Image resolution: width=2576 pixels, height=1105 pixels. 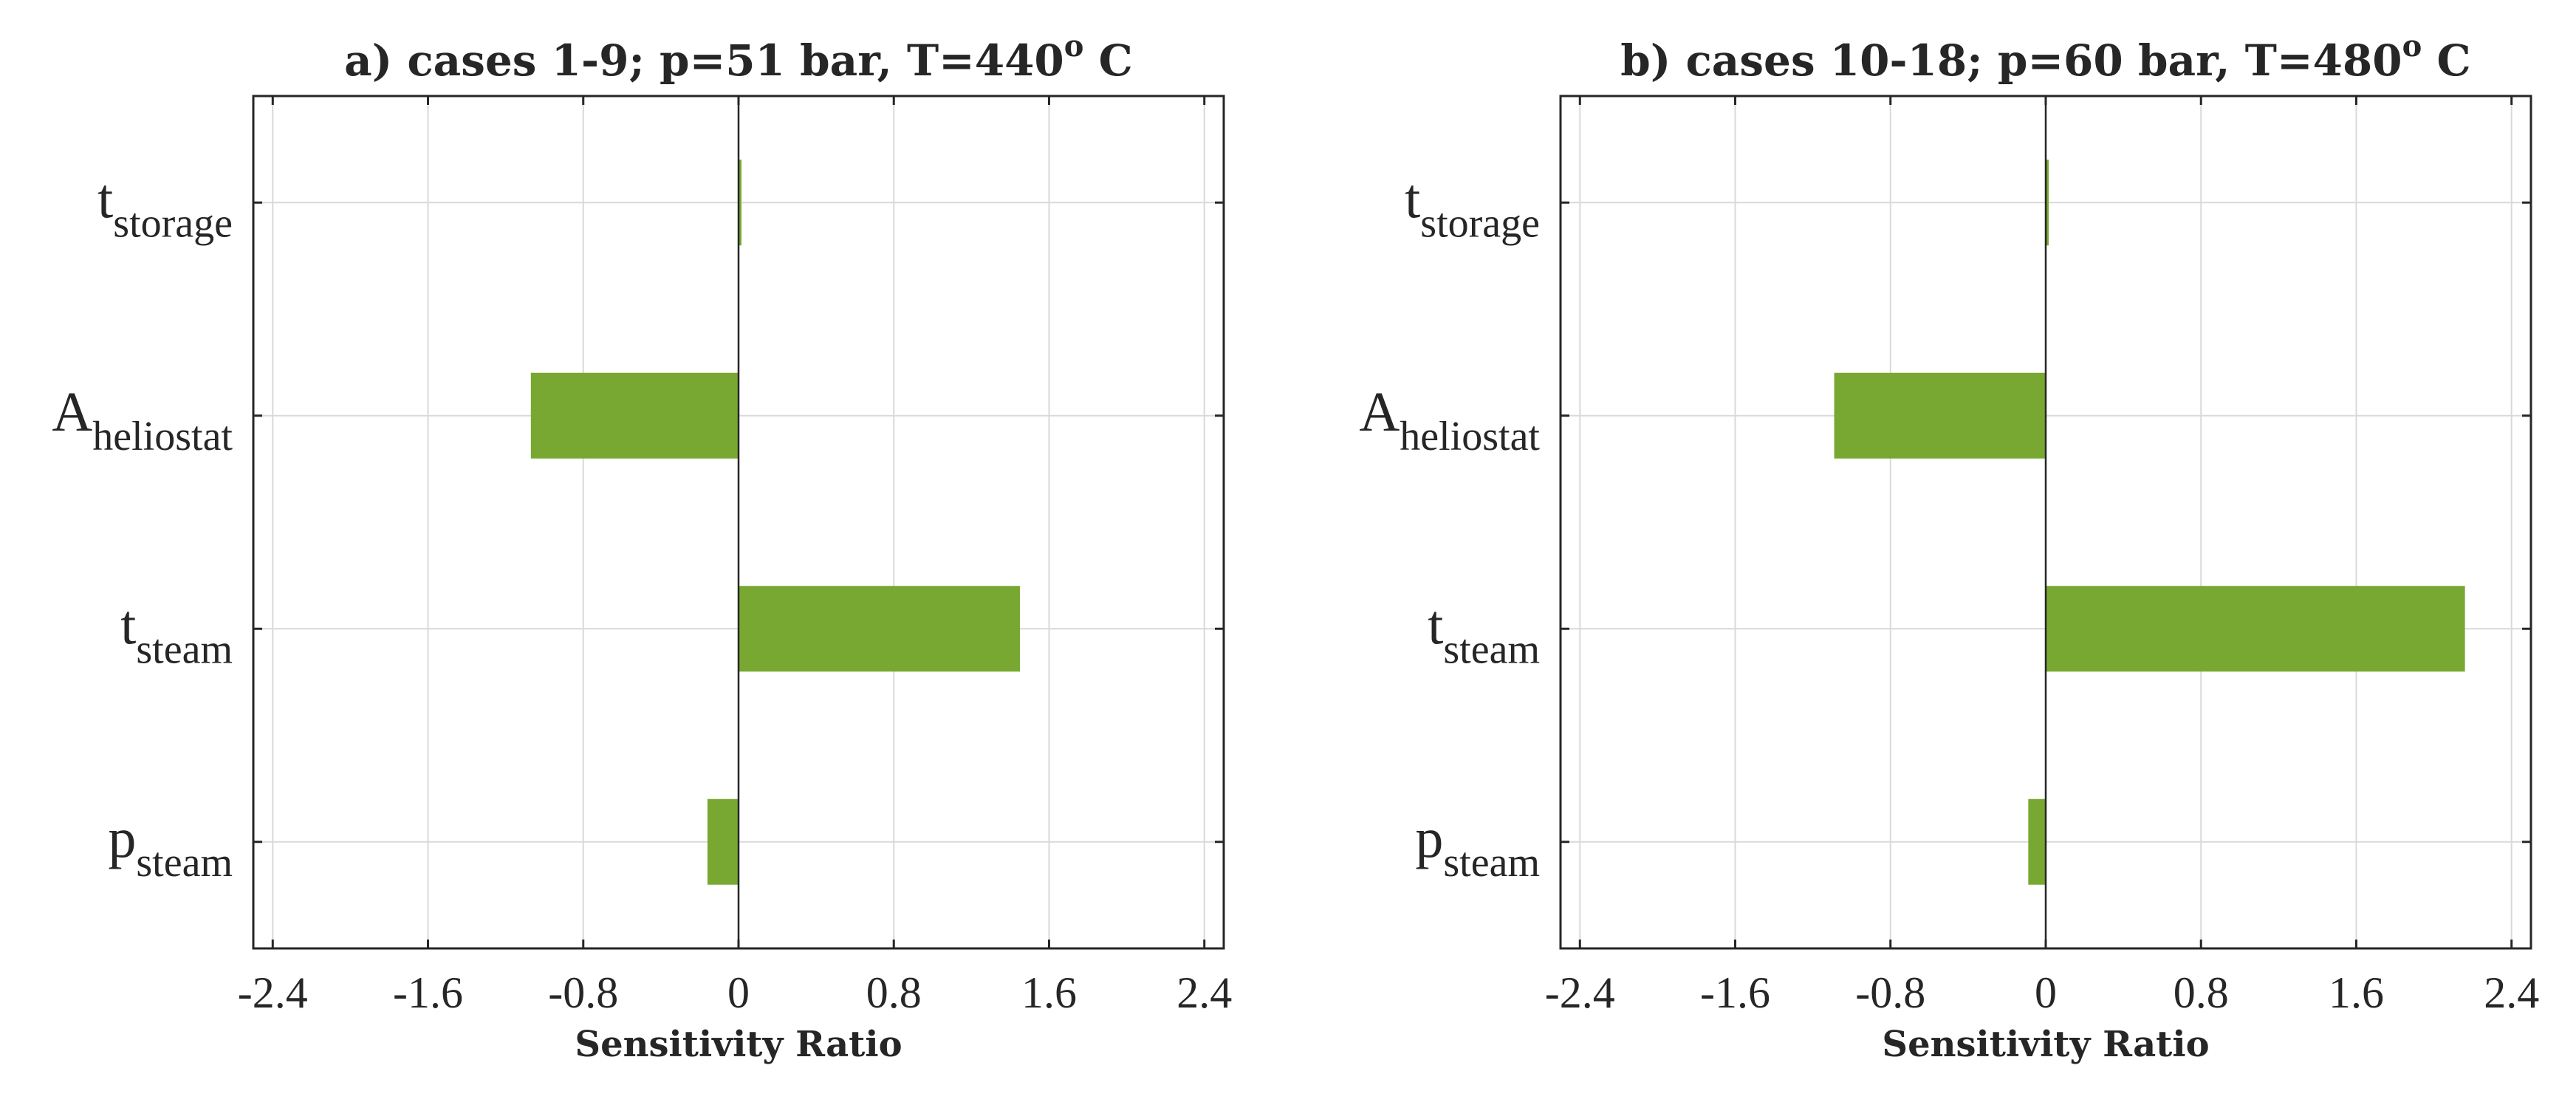 I want to click on chart-title: a) cases 1-9; p=51 bar, T=440o C, so click(x=738, y=58).